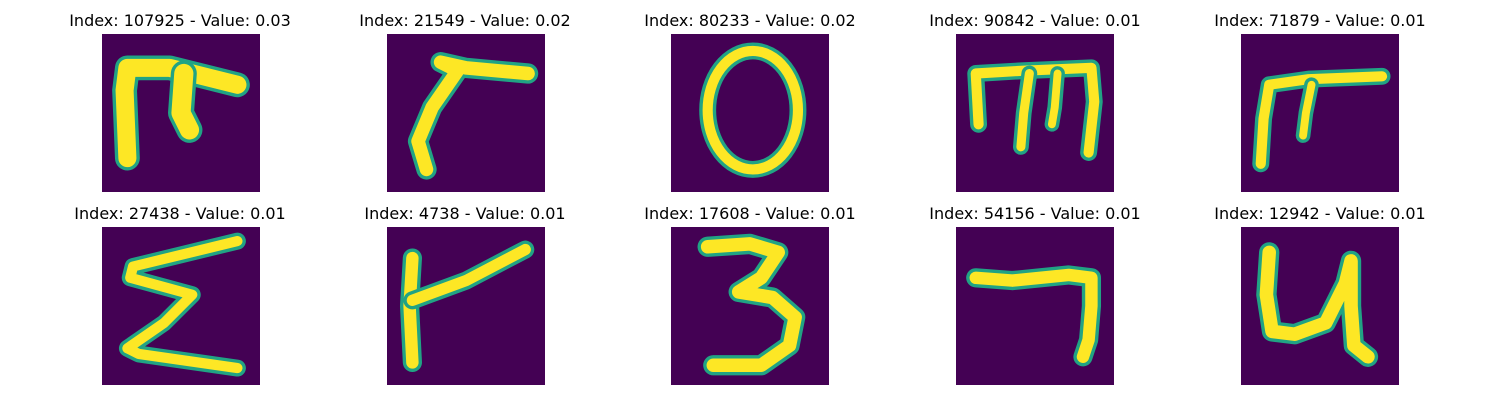 Image resolution: width=1500 pixels, height=400 pixels. Describe the element at coordinates (1320, 20) in the screenshot. I see `panel-title: Index: 71879 - Value: 0.01` at that location.